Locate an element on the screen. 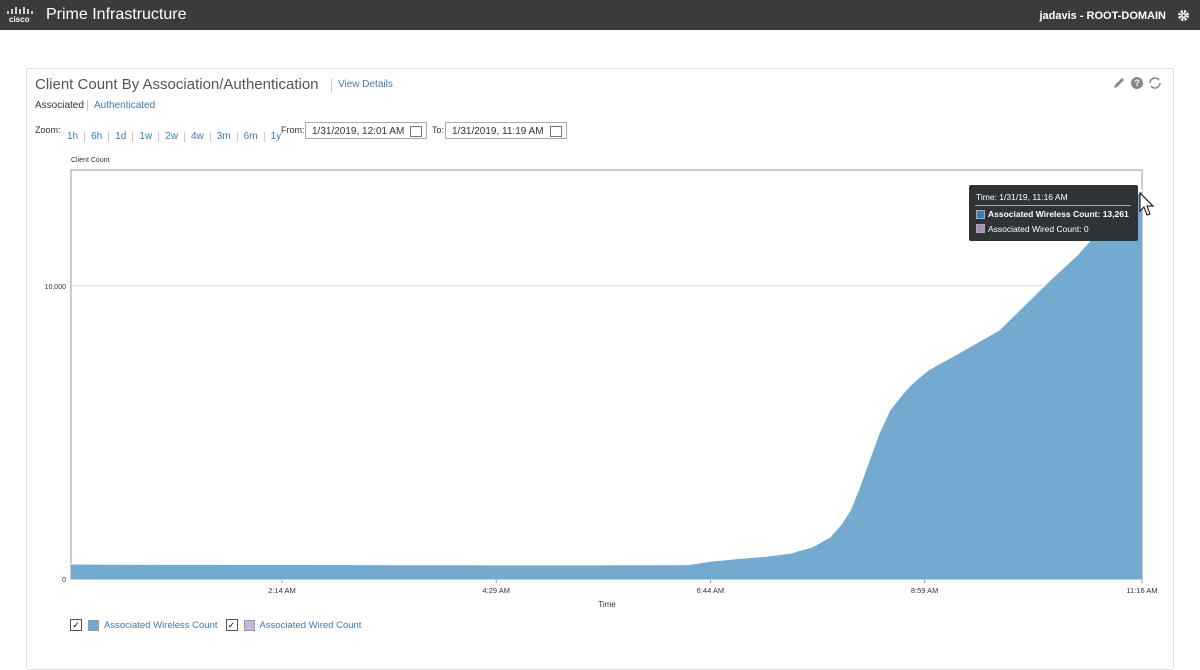 The image size is (1200, 670). tab-authenticated: Authenticated is located at coordinates (121, 105).